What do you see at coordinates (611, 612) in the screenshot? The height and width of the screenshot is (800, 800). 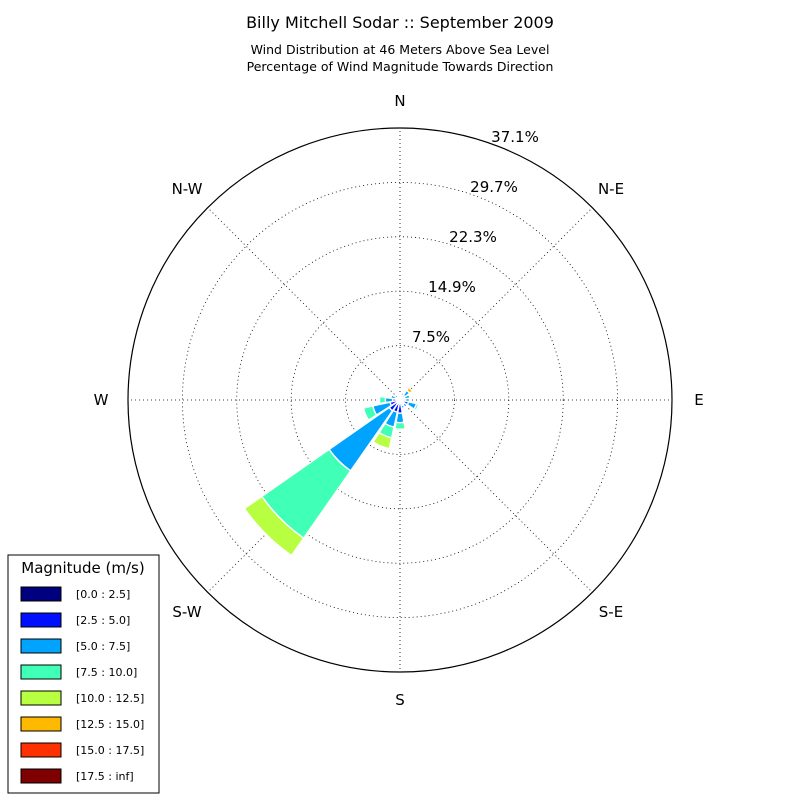 I see `direction-label-se: S-E` at bounding box center [611, 612].